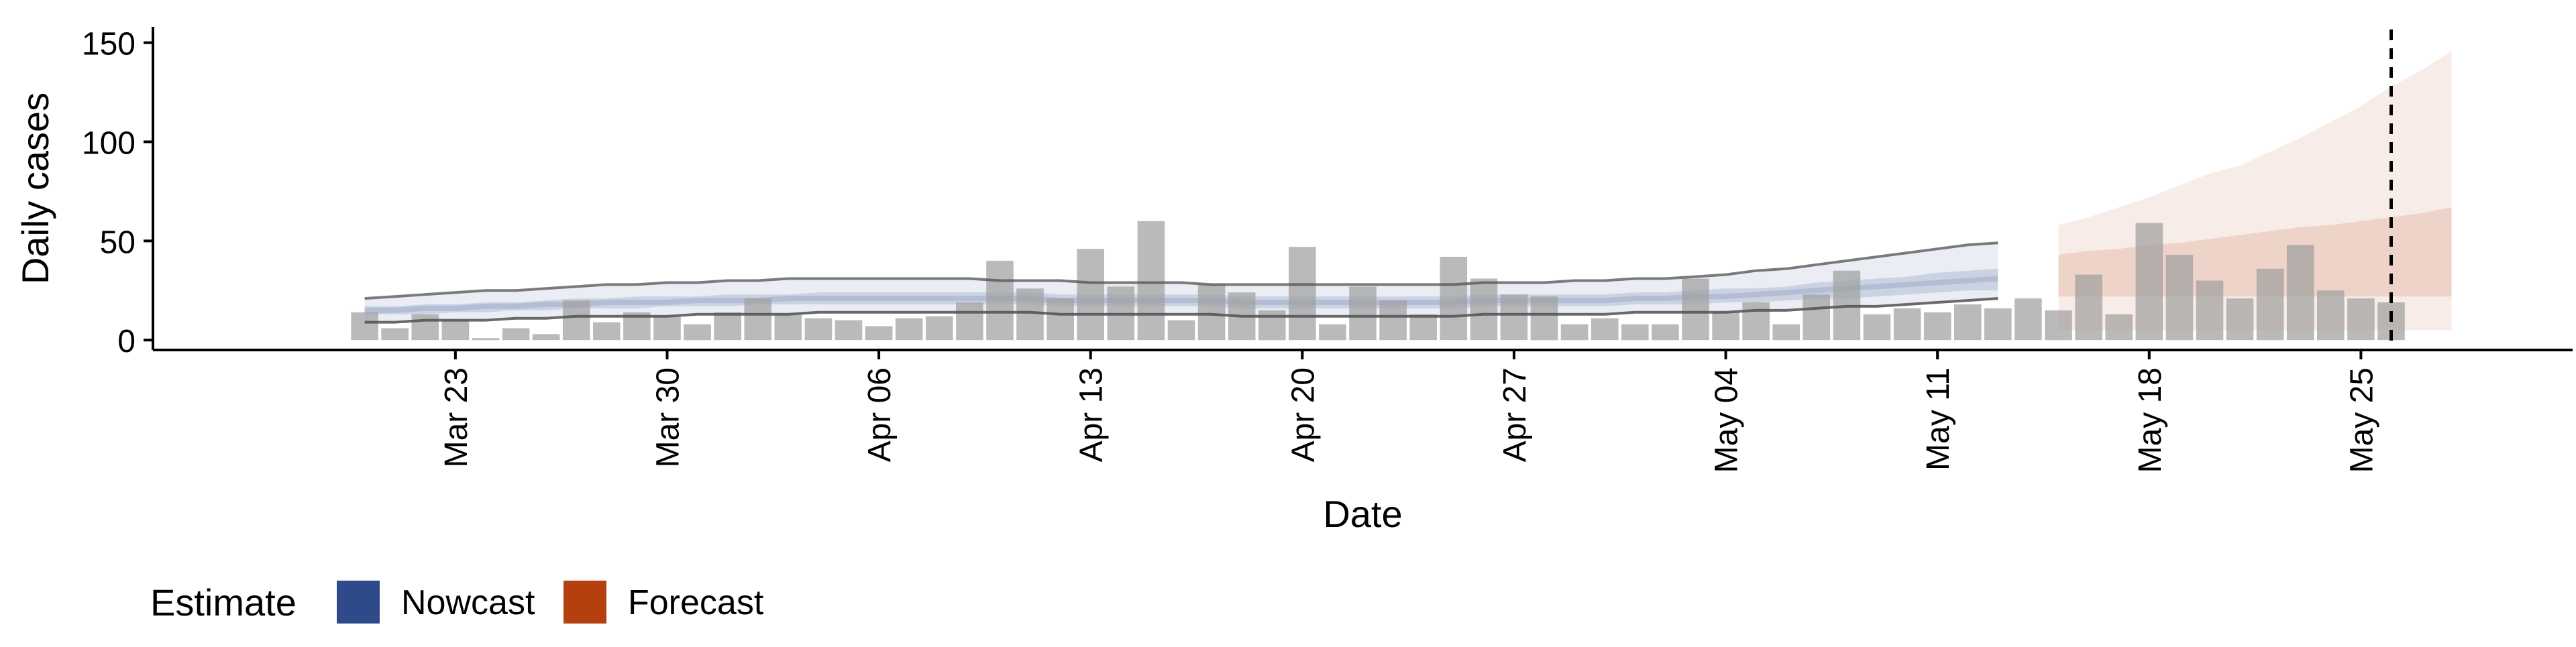 The image size is (2576, 647). I want to click on x-tick-label: May 18, so click(2150, 420).